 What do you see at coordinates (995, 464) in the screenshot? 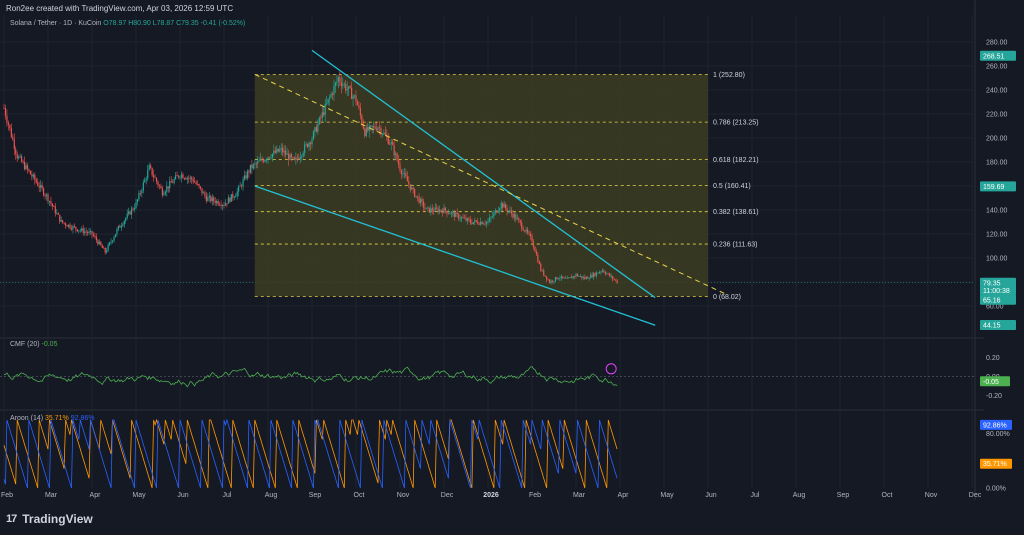
I see `aroon-marker-label: 35.71%` at bounding box center [995, 464].